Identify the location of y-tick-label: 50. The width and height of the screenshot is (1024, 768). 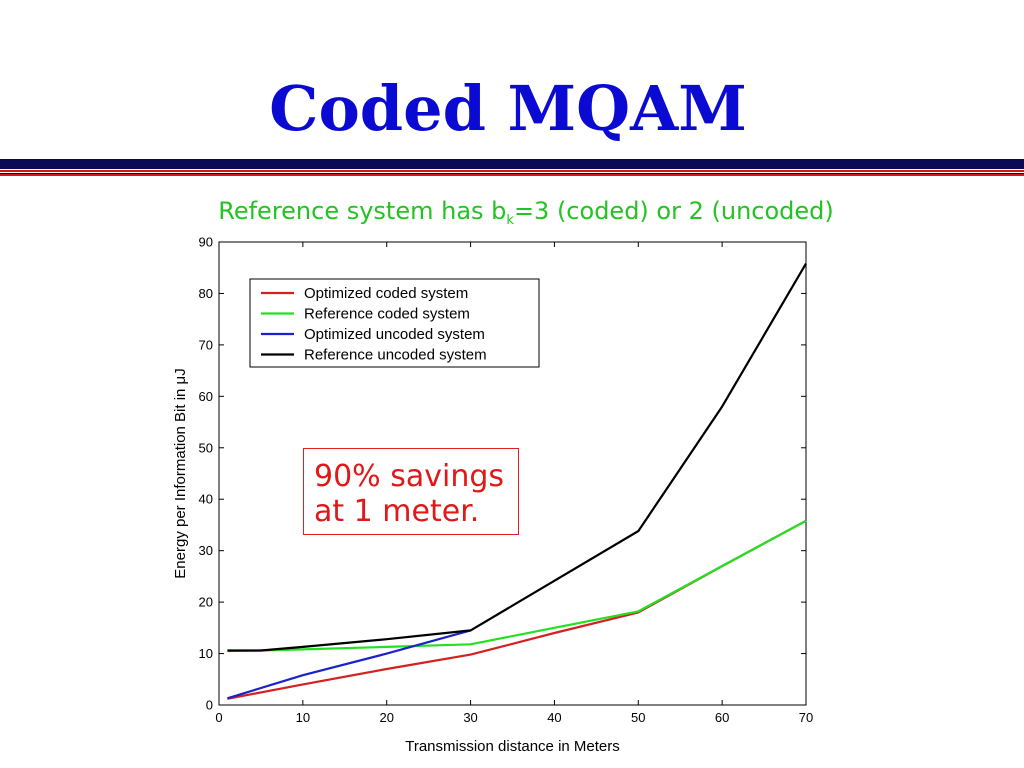
(206, 447).